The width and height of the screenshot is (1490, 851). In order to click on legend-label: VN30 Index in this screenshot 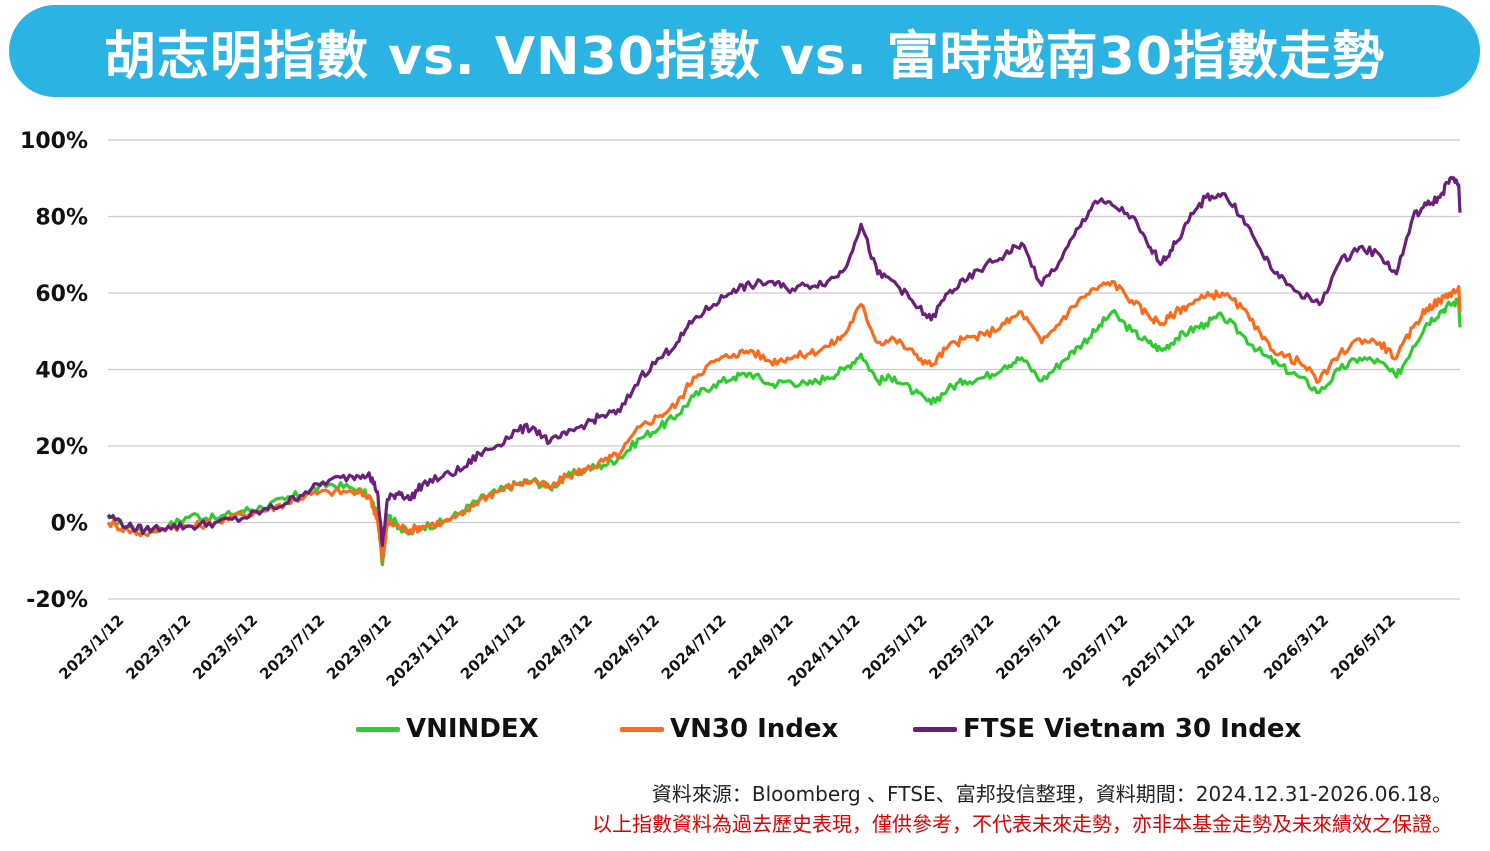, I will do `click(754, 729)`.